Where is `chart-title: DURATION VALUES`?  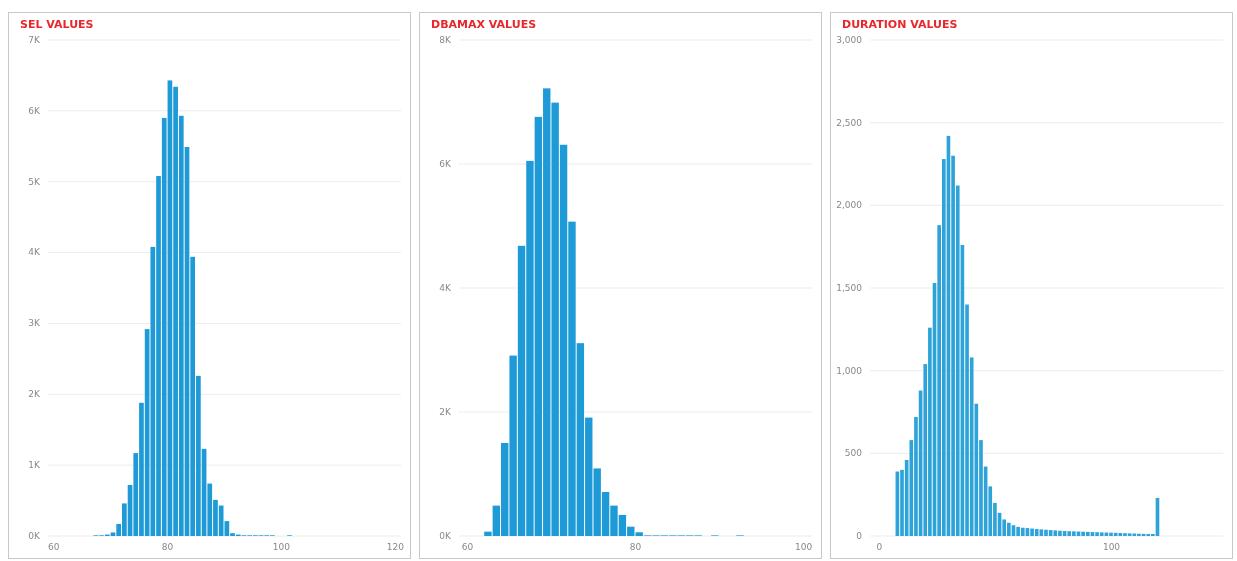 chart-title: DURATION VALUES is located at coordinates (900, 24).